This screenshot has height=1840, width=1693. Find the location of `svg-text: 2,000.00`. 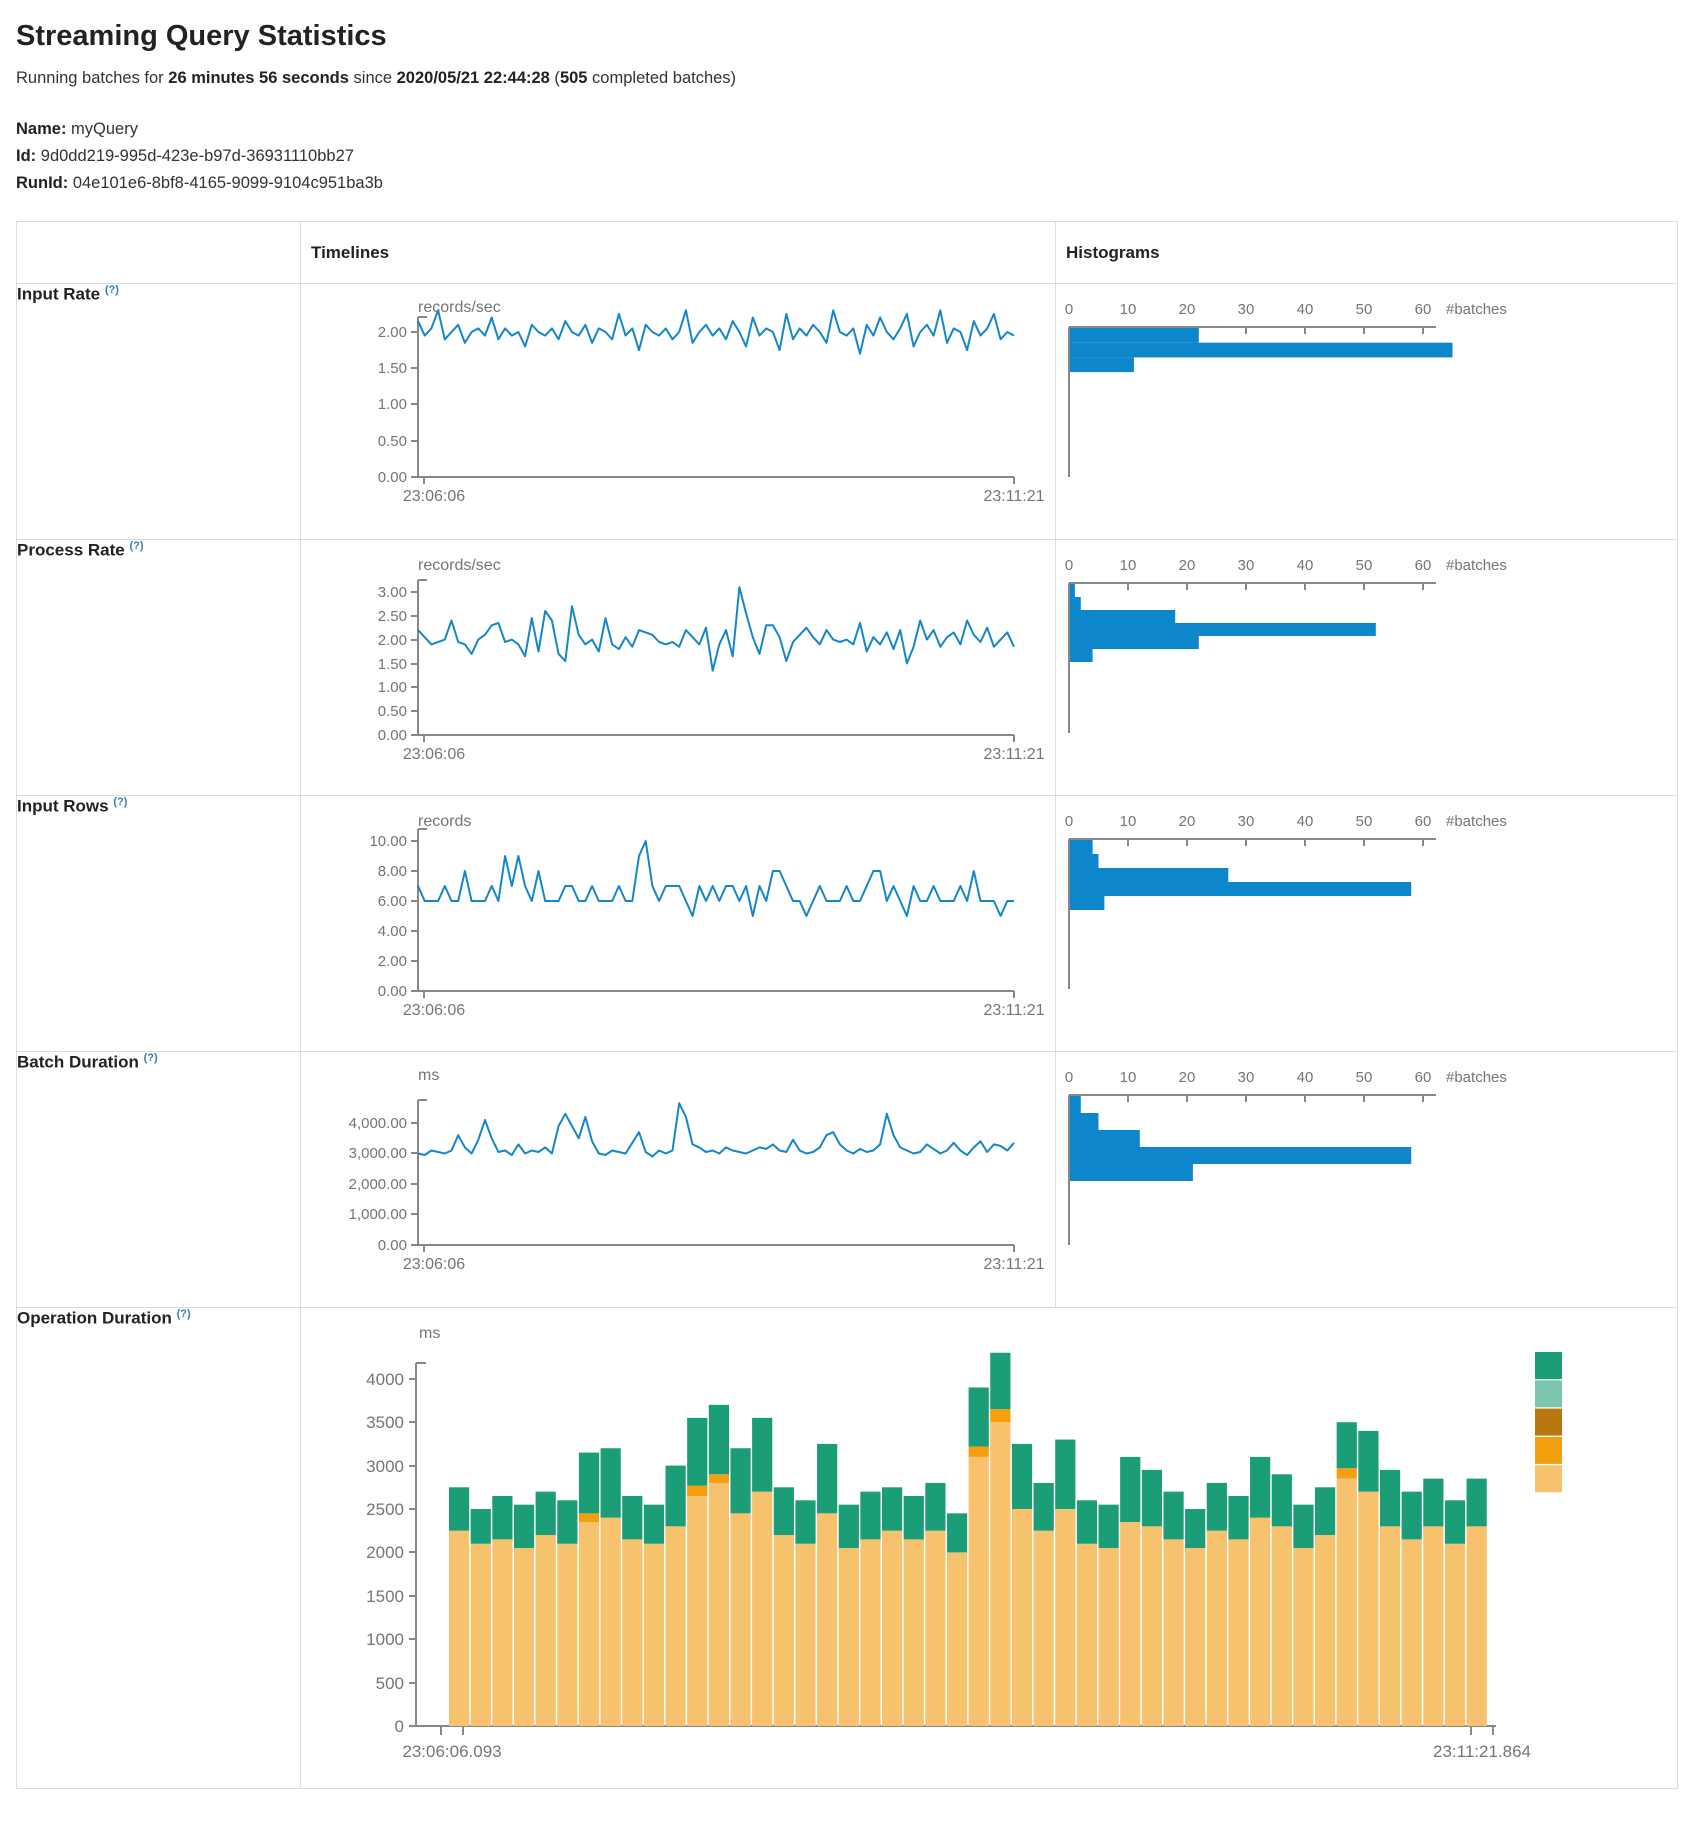

svg-text: 2,000.00 is located at coordinates (378, 1184).